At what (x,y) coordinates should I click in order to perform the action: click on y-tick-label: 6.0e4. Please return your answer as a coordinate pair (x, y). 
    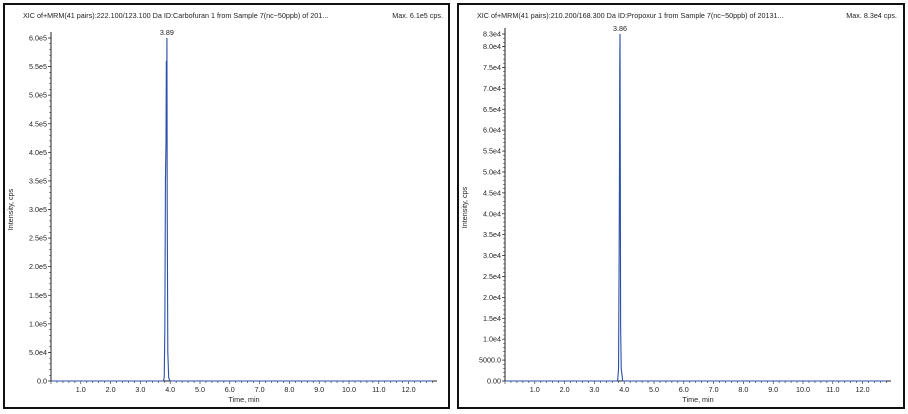
    Looking at the image, I should click on (492, 130).